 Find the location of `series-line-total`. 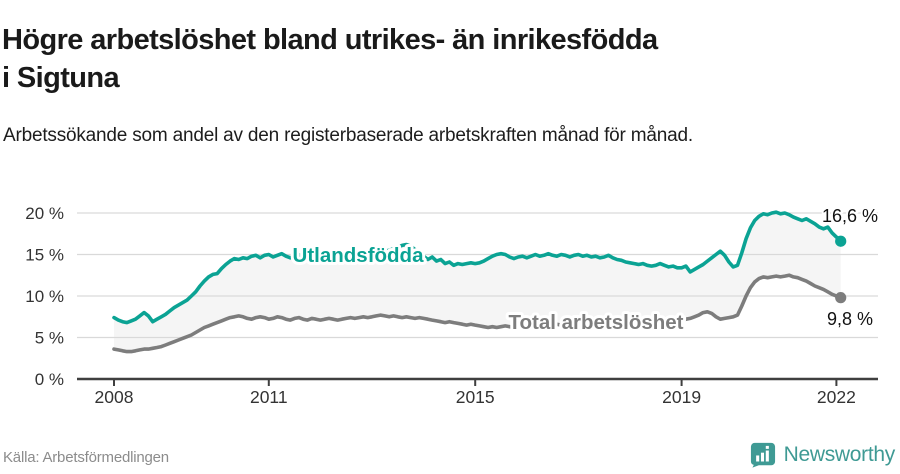

series-line-total is located at coordinates (477, 313).